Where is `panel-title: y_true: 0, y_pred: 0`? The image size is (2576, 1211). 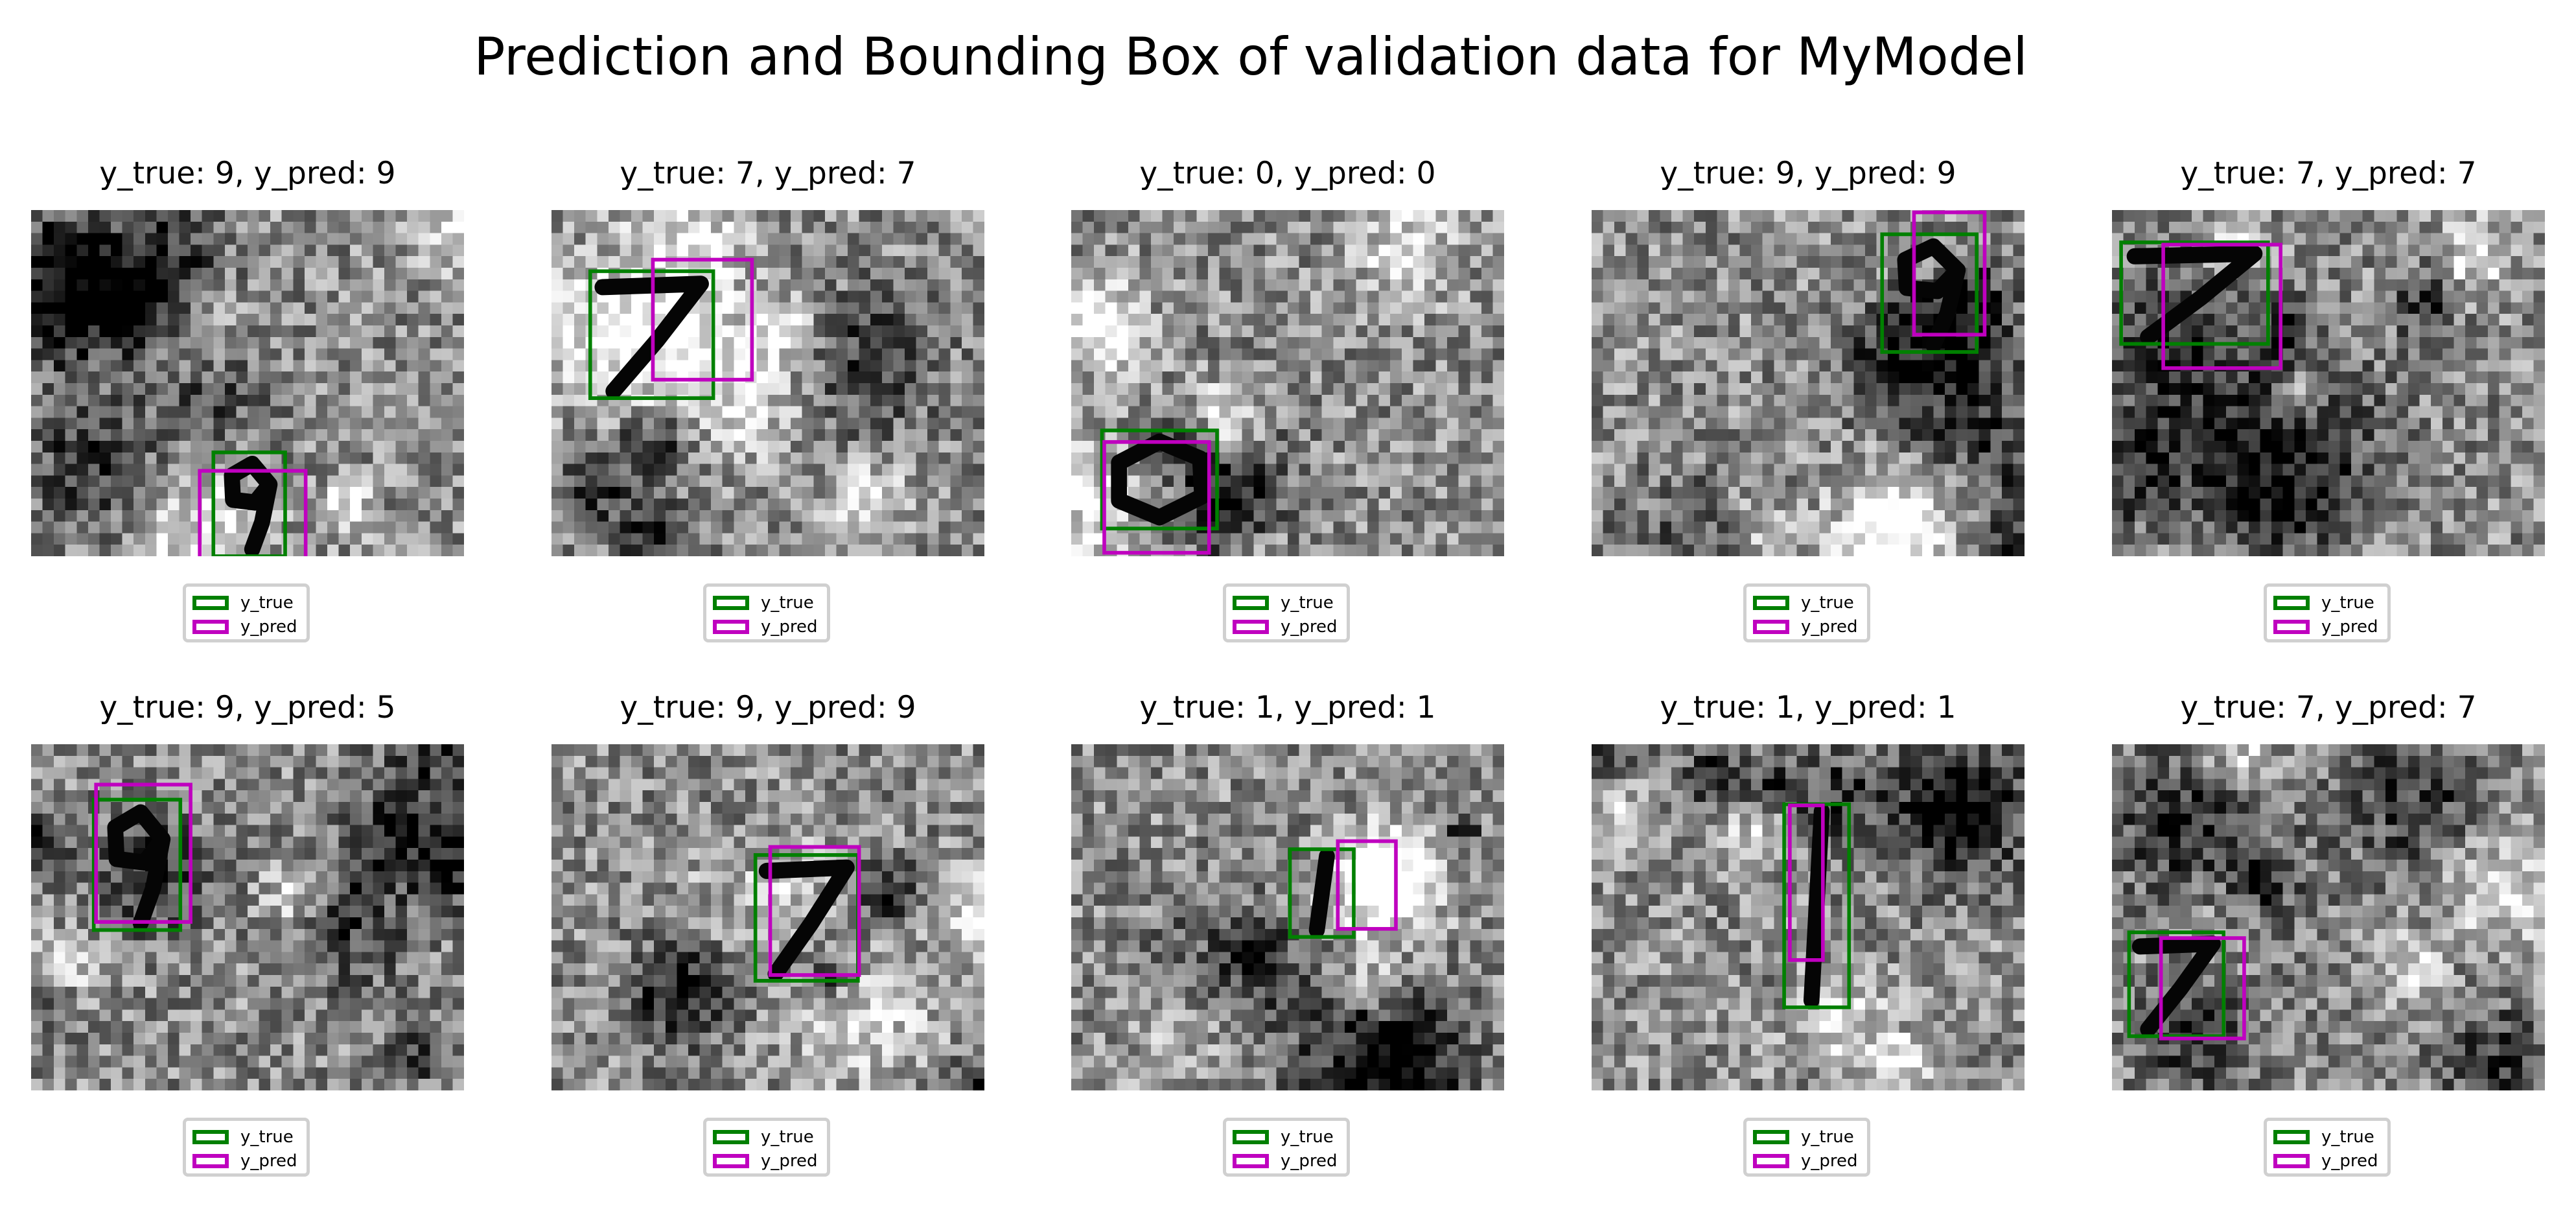 panel-title: y_true: 0, y_pred: 0 is located at coordinates (1287, 173).